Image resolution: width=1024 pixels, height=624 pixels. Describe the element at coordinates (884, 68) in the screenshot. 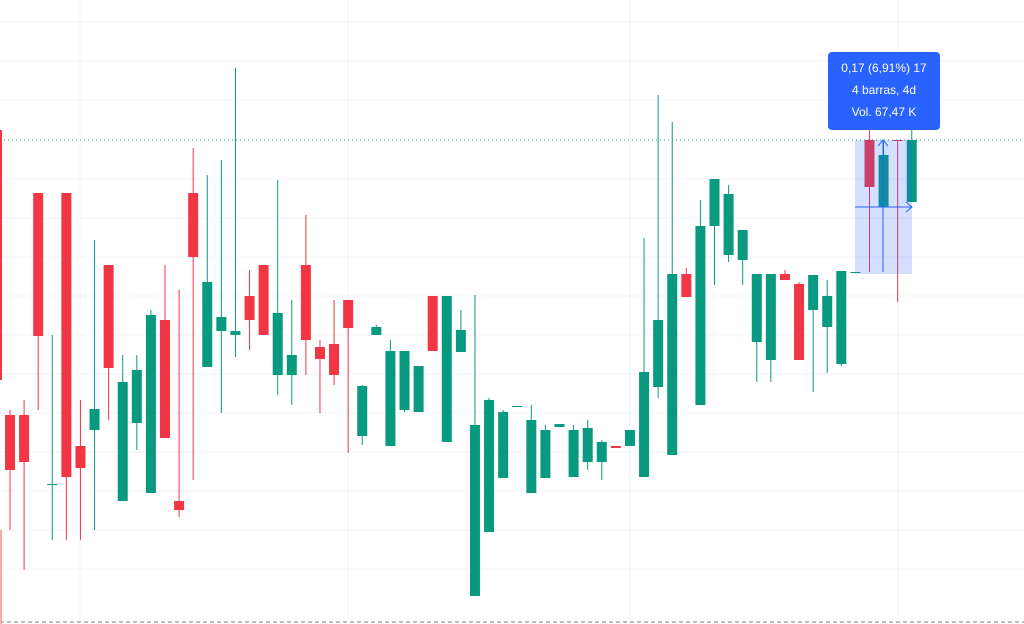

I see `tooltip-change: 0,17 (6,91%) 17` at that location.